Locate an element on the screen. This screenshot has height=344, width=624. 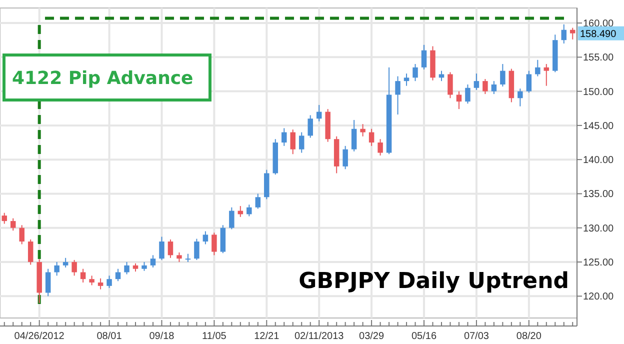
text: 158.490 is located at coordinates (598, 34).